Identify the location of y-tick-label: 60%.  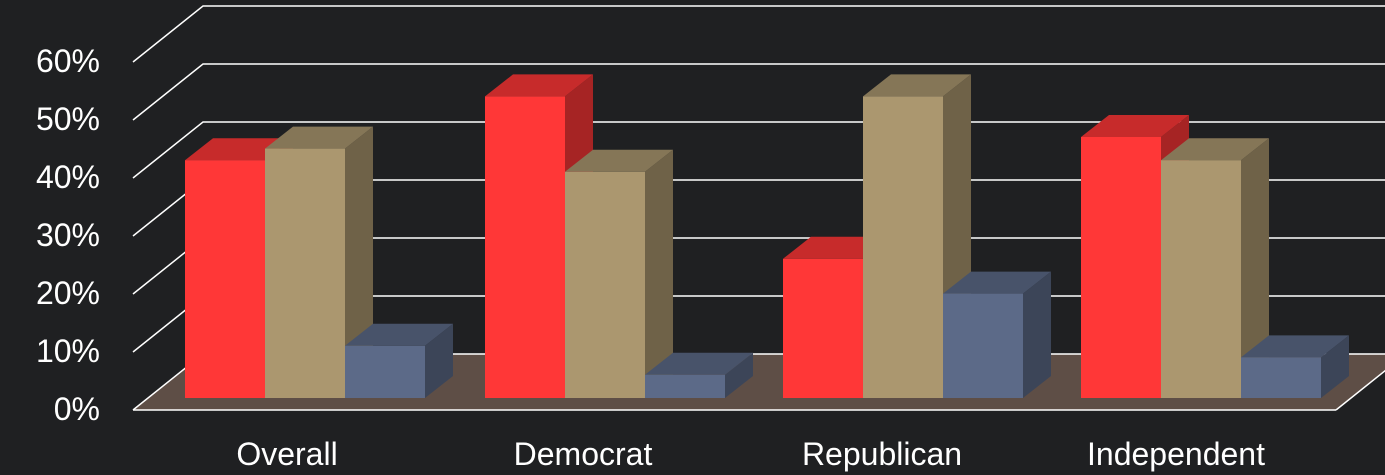
(68, 61).